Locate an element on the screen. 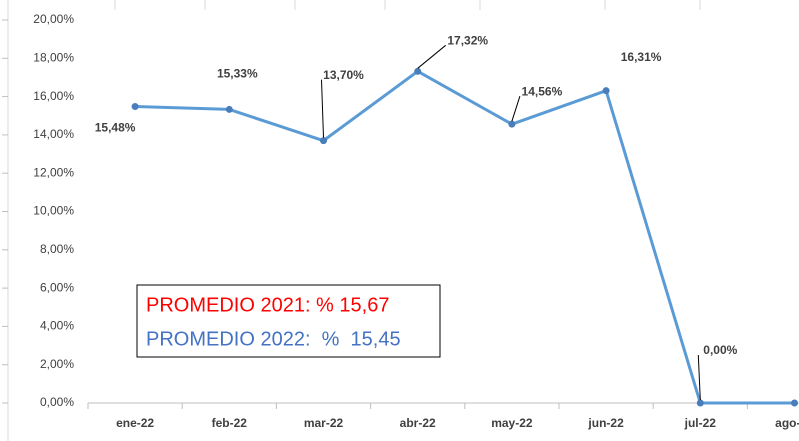 The image size is (799, 441). y-tick-label: 16,00% is located at coordinates (53, 96).